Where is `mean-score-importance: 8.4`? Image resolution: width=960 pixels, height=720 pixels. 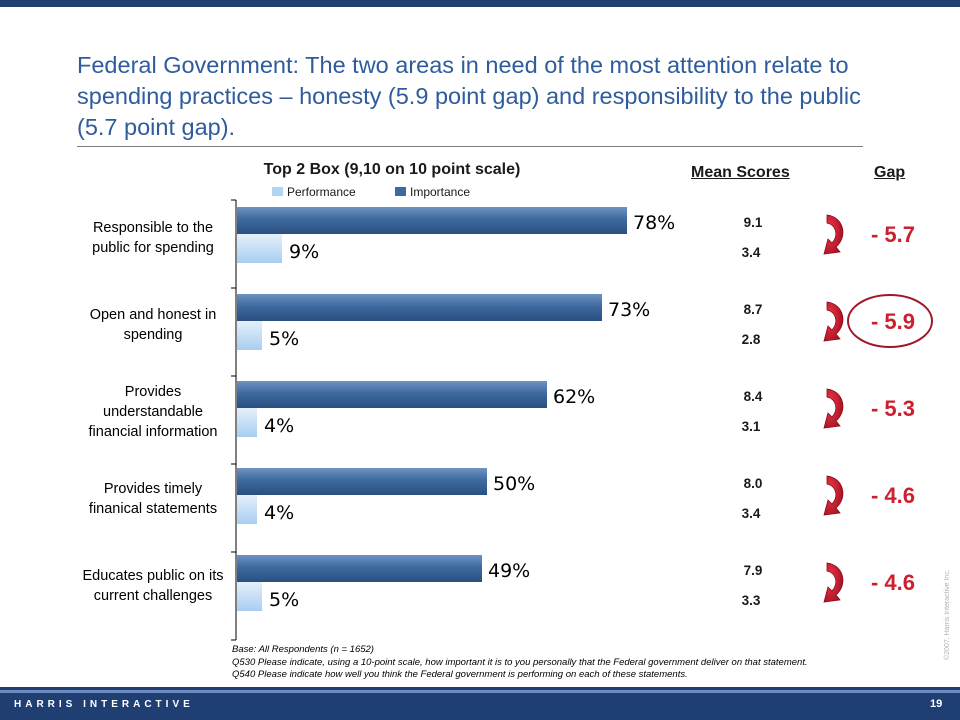 mean-score-importance: 8.4 is located at coordinates (753, 396).